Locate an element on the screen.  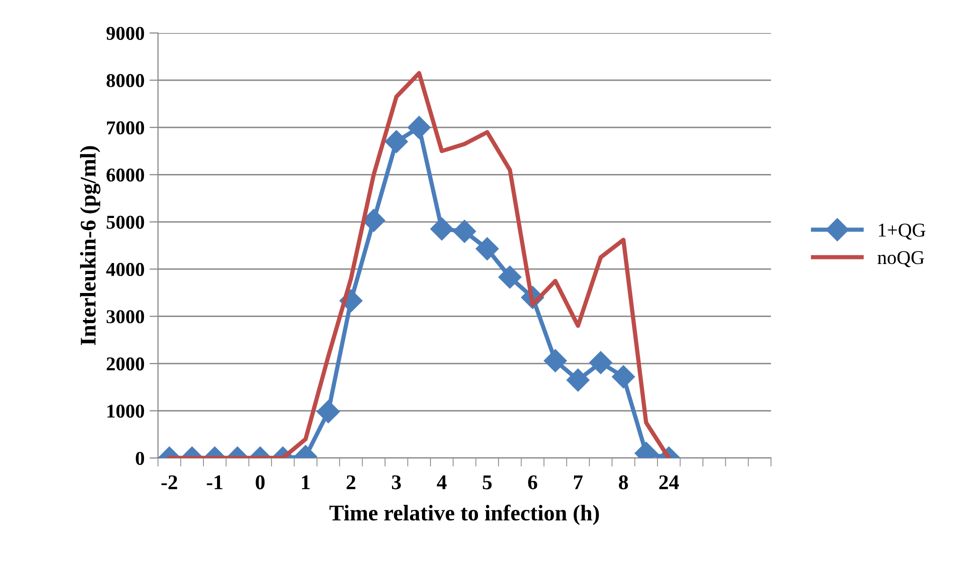
x-tick-label: 5 is located at coordinates (487, 482).